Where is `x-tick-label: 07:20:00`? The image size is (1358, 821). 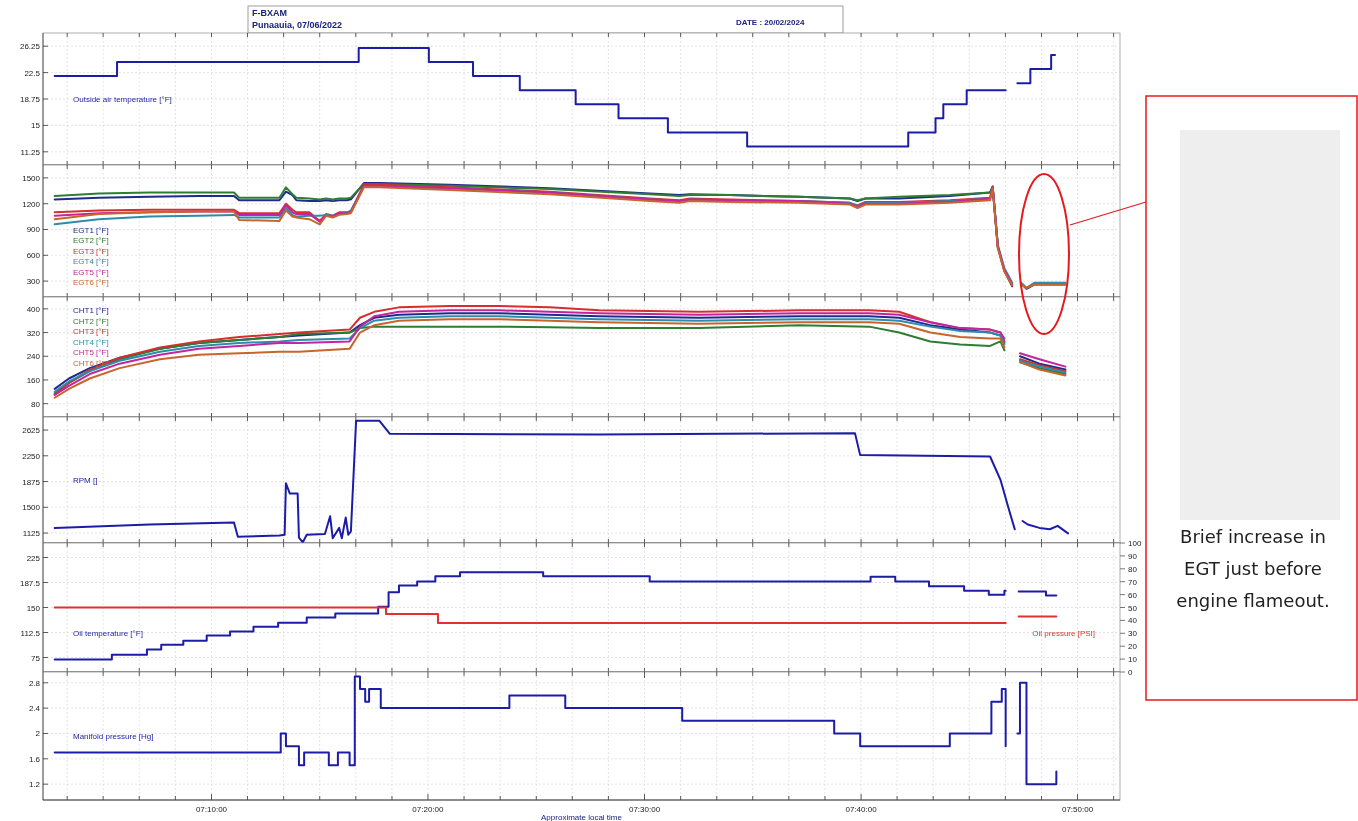
x-tick-label: 07:20:00 is located at coordinates (428, 809).